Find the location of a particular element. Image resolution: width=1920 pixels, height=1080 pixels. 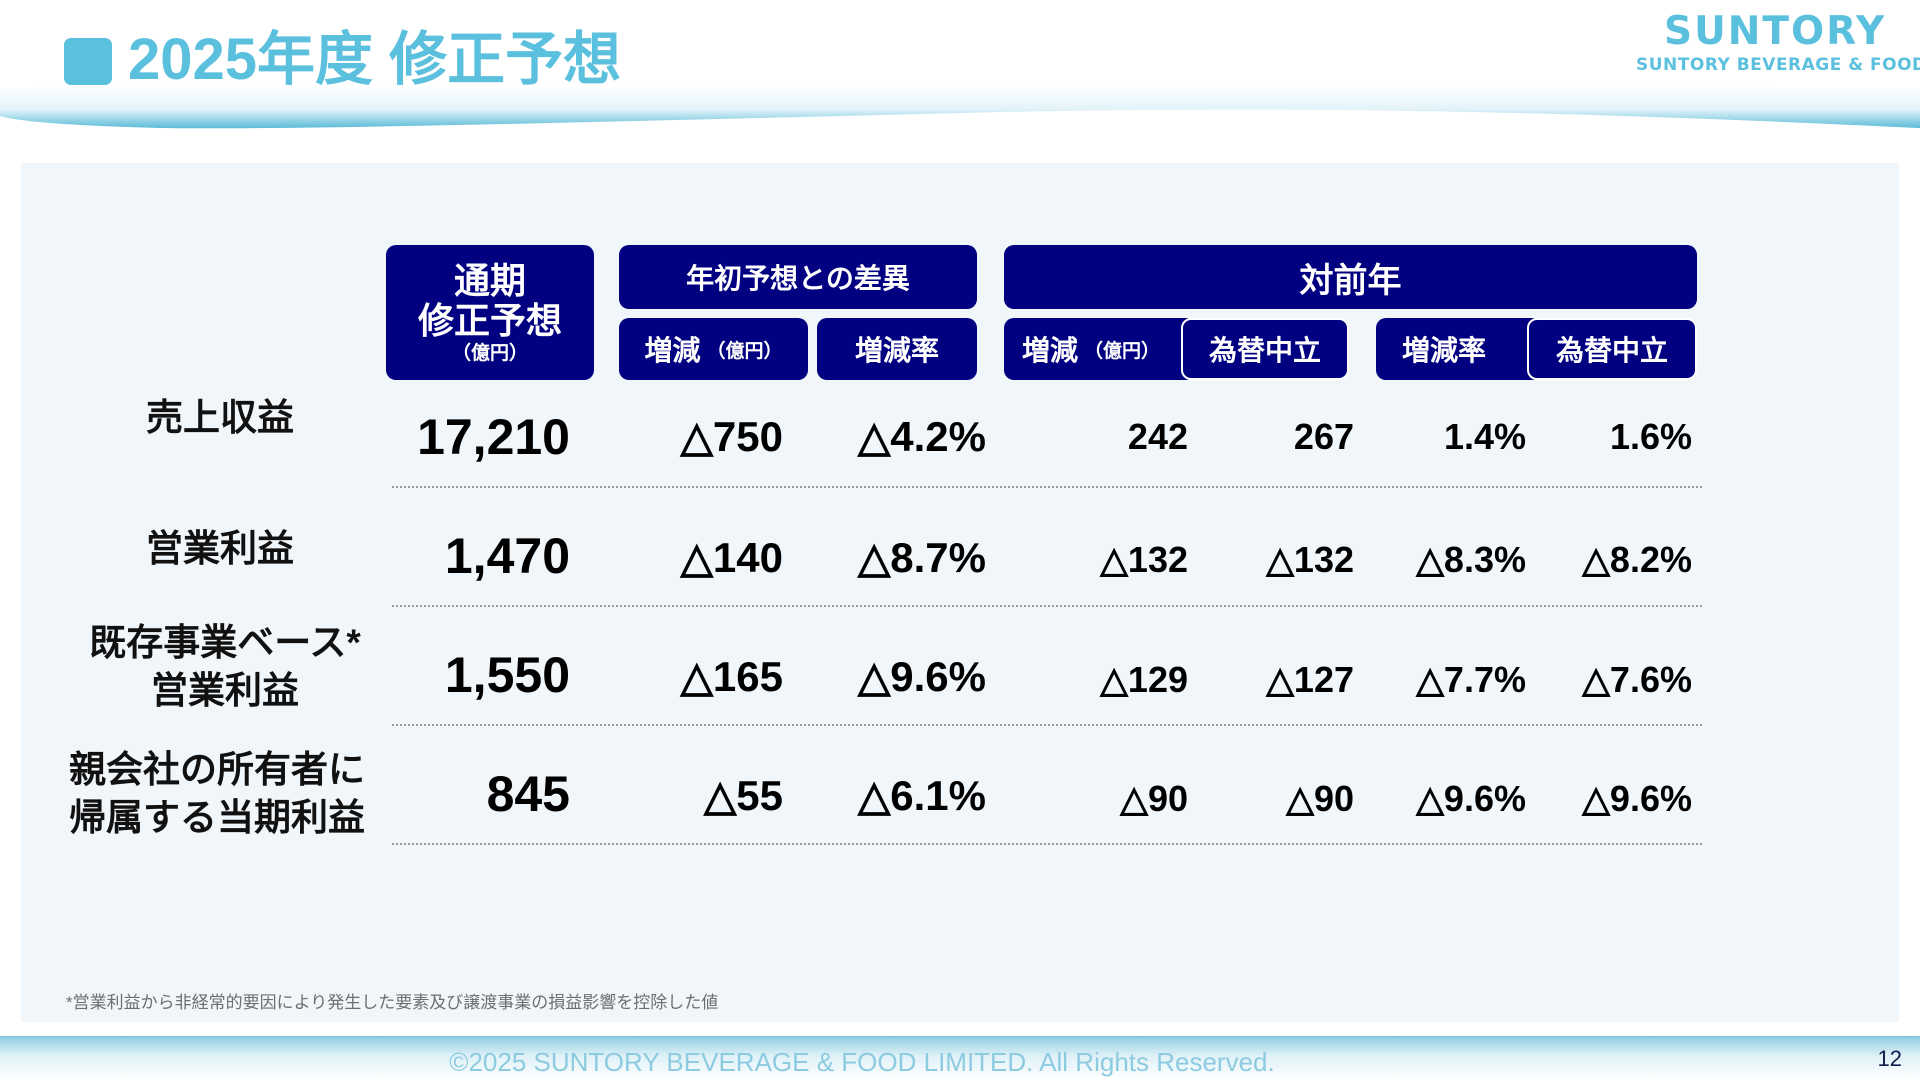

page-title: 2025年度 修正予想 is located at coordinates (375, 59).